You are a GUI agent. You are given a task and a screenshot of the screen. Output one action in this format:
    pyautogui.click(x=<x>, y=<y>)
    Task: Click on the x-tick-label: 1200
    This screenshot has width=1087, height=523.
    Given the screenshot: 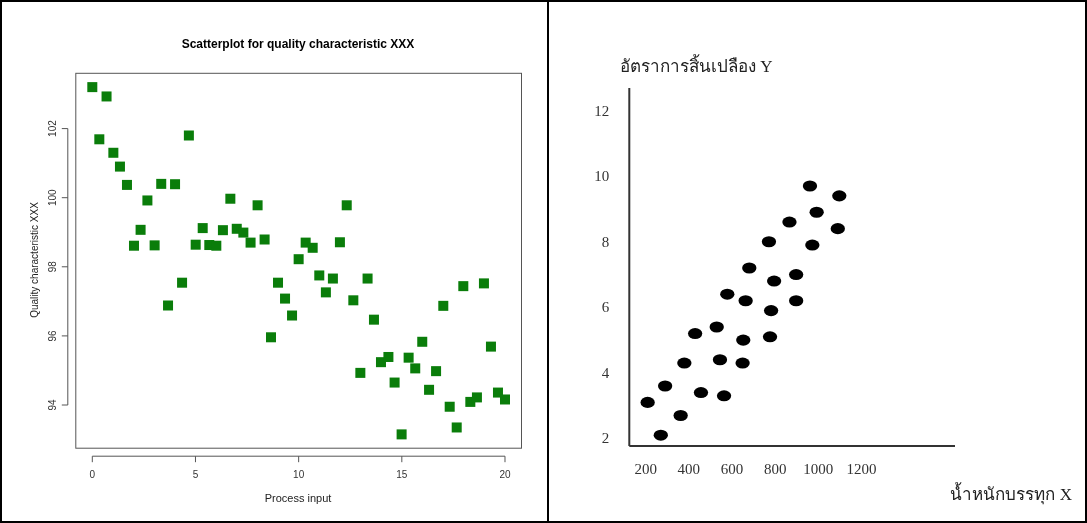 What is the action you would take?
    pyautogui.click(x=861, y=469)
    